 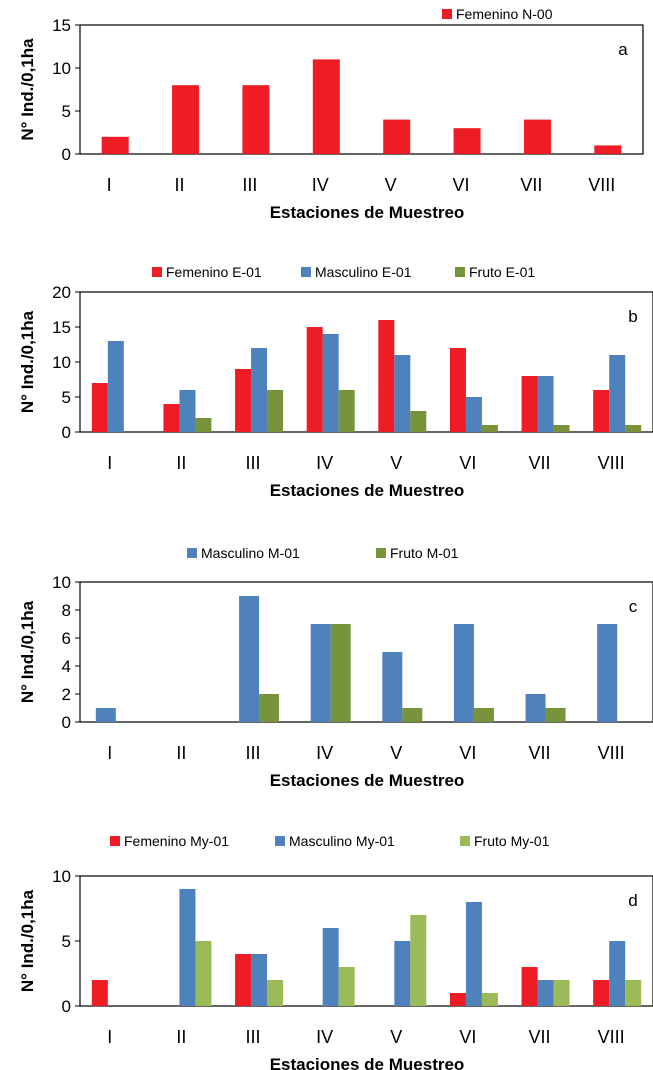 What do you see at coordinates (467, 141) in the screenshot?
I see `bar-femenino-n-00-VI` at bounding box center [467, 141].